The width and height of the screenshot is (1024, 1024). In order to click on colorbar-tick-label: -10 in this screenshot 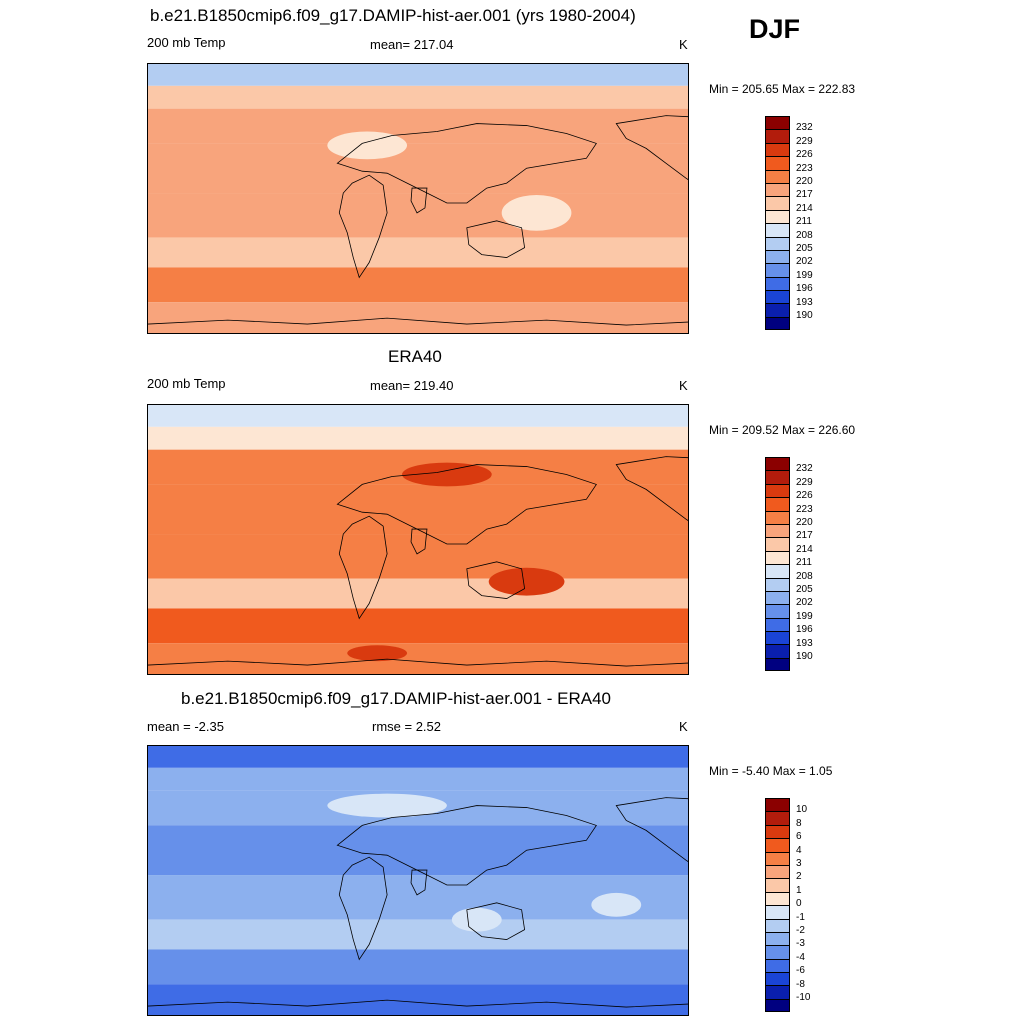, I will do `click(803, 997)`.